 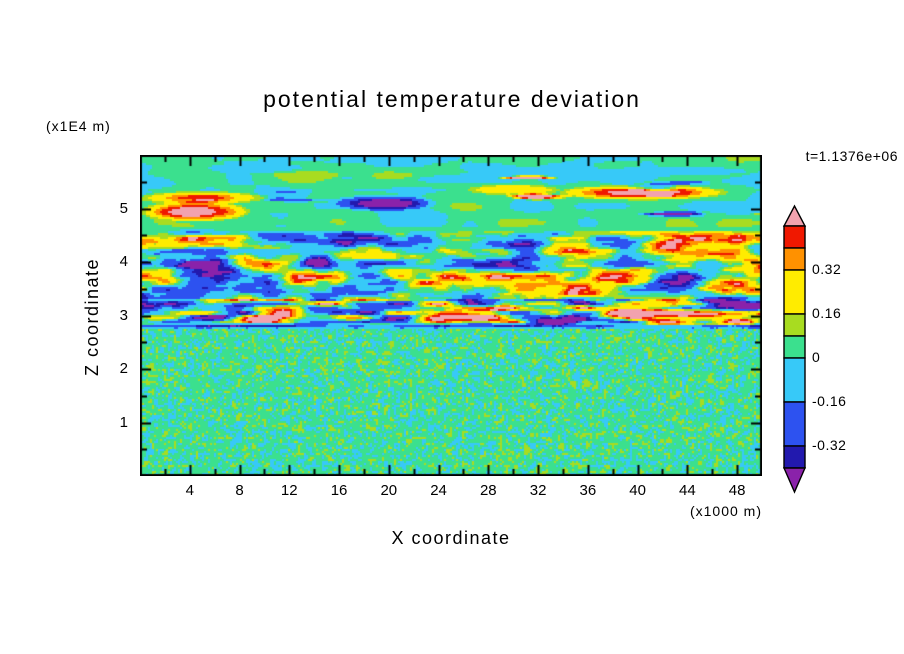 I want to click on time-annotation: t=1.1376e+06, so click(x=851, y=156).